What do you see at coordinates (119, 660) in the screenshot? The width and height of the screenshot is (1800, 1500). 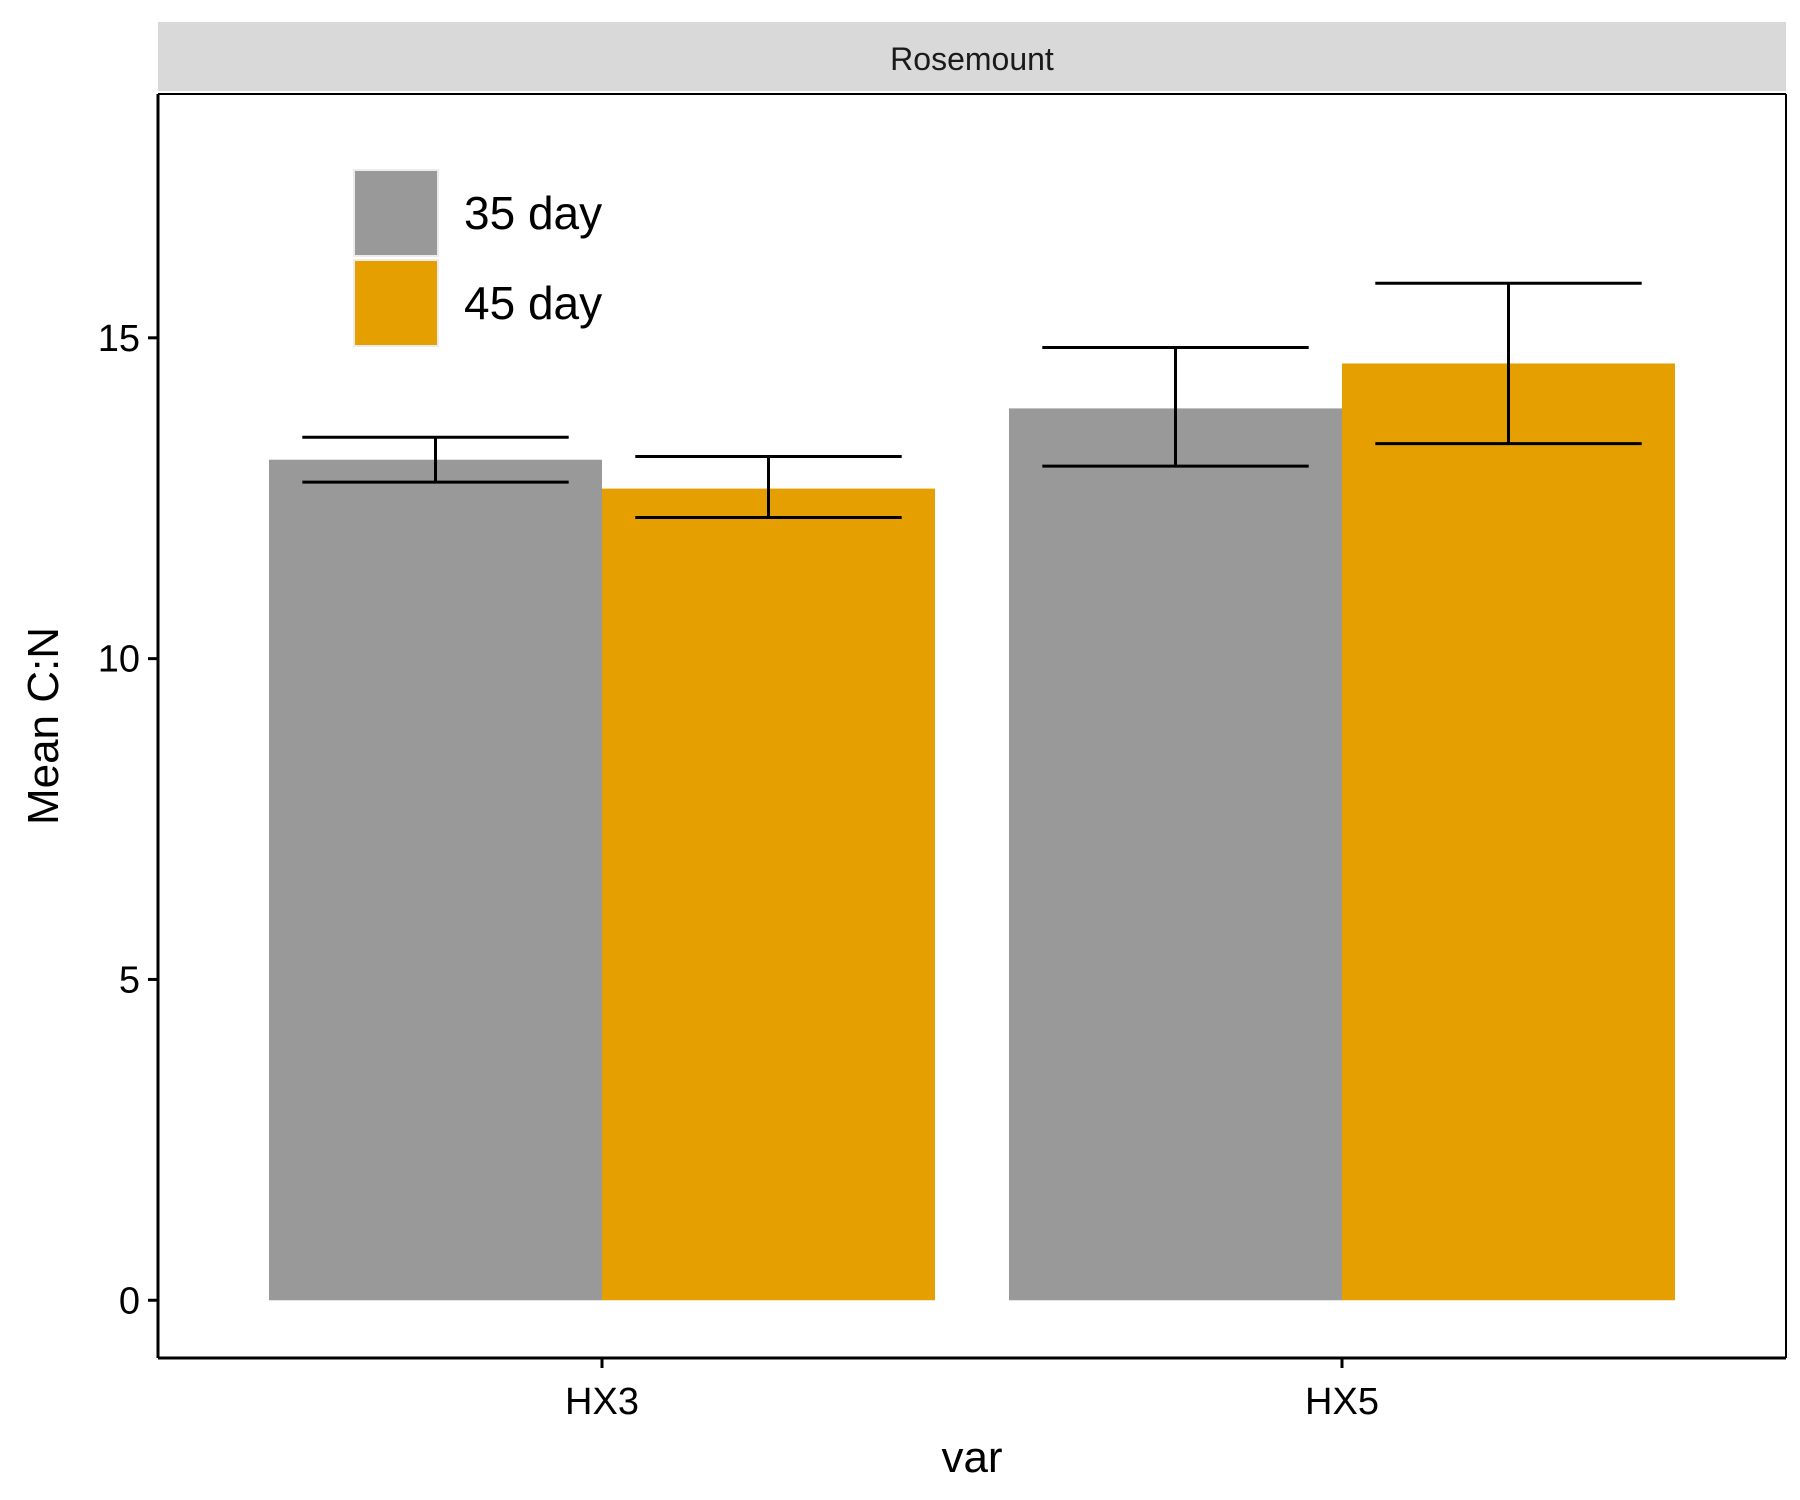 I see `y-tick-label: 10` at bounding box center [119, 660].